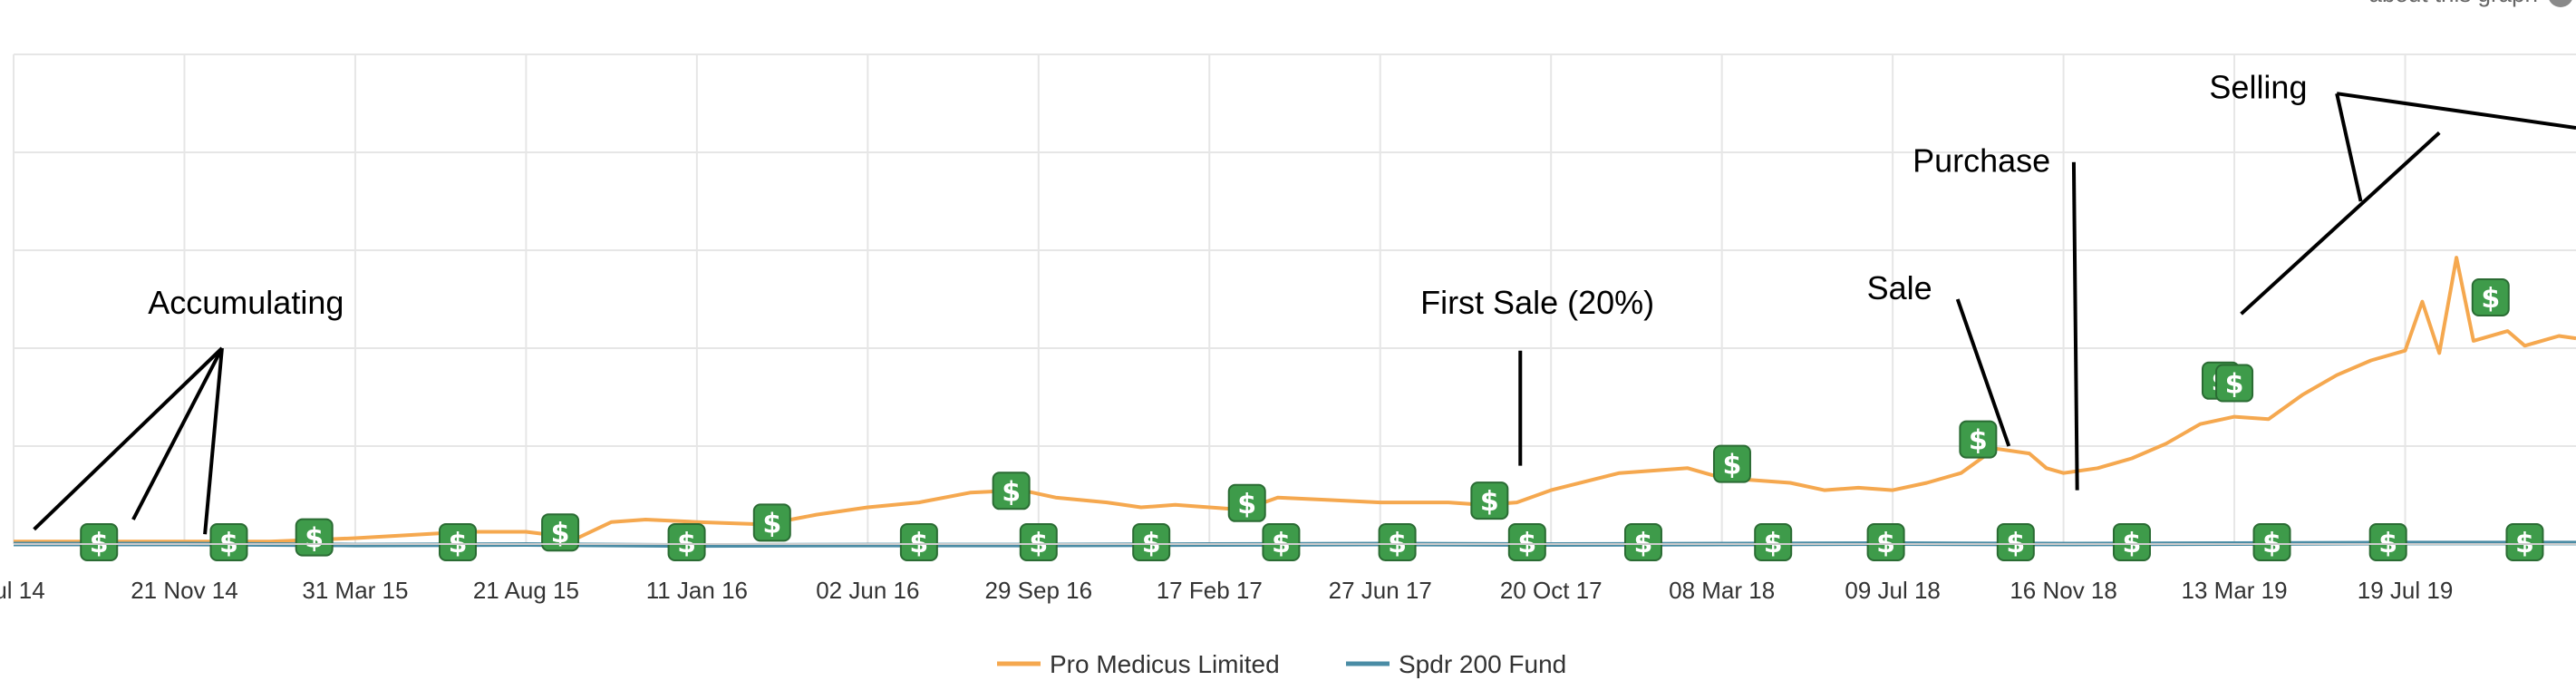 This screenshot has height=700, width=2576. Describe the element at coordinates (2258, 87) in the screenshot. I see `annotation-label: Selling` at that location.